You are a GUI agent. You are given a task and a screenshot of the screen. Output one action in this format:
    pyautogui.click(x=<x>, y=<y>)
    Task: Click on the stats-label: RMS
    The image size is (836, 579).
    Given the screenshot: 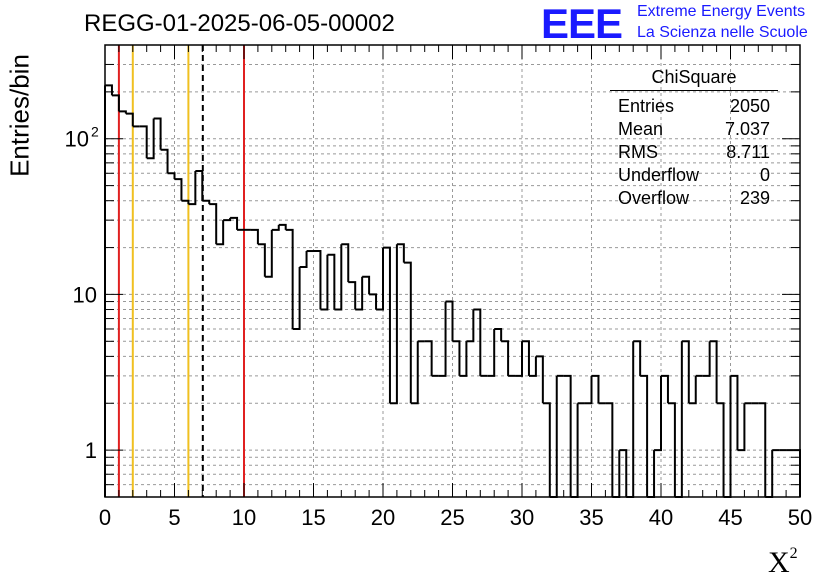 What is the action you would take?
    pyautogui.click(x=638, y=152)
    